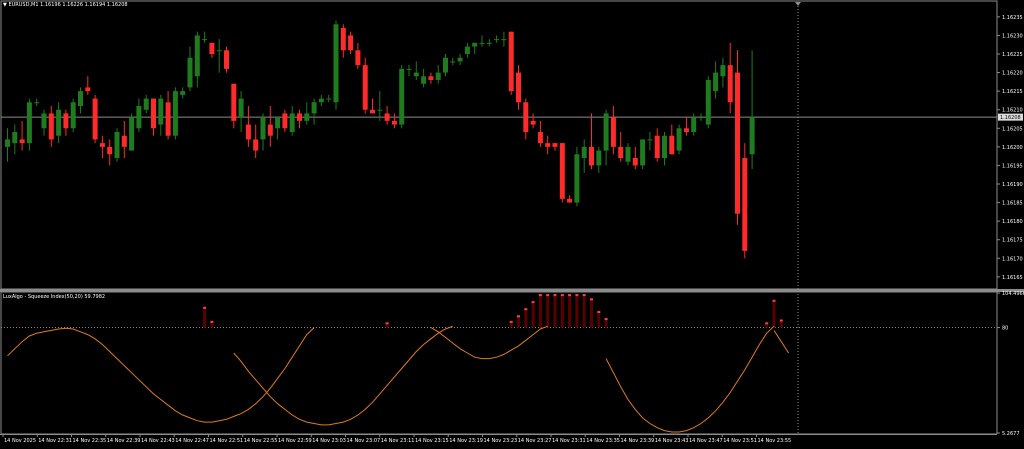 This screenshot has width=1024, height=449. Describe the element at coordinates (124, 441) in the screenshot. I see `time-tick-label: 14 Nov 22:39` at that location.